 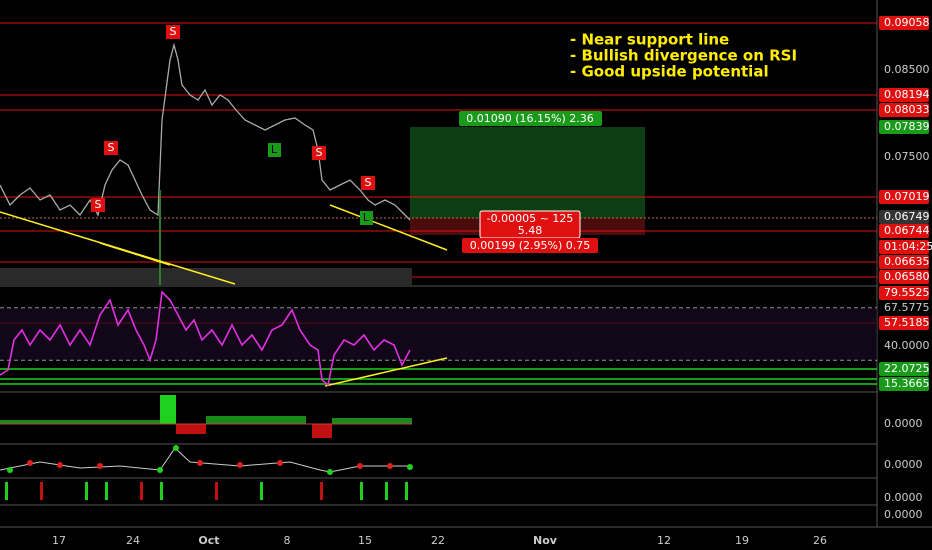 I want to click on time-label: Nov, so click(x=545, y=540).